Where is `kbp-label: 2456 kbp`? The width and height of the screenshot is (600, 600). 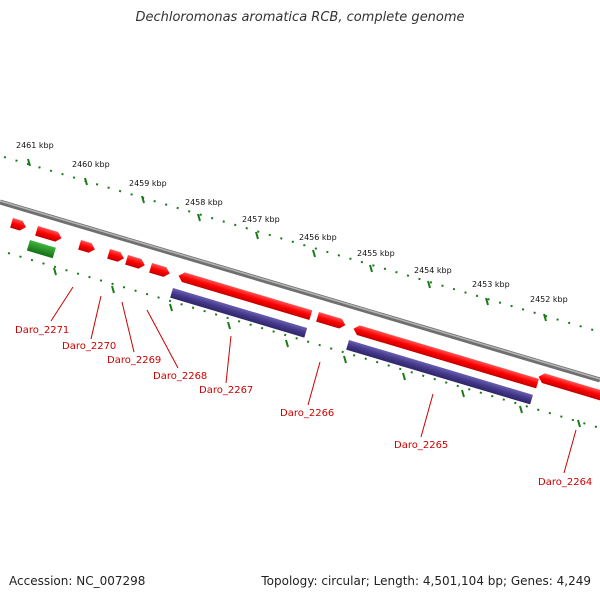
kbp-label: 2456 kbp is located at coordinates (318, 237).